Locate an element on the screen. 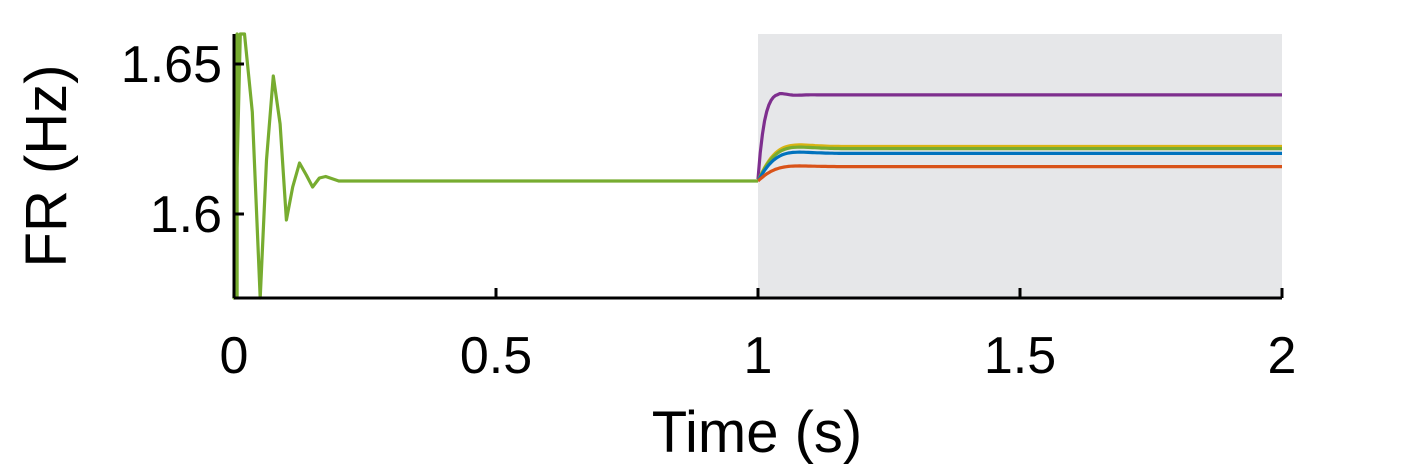 The height and width of the screenshot is (472, 1417). y-tick-label: 1.6 is located at coordinates (186, 215).